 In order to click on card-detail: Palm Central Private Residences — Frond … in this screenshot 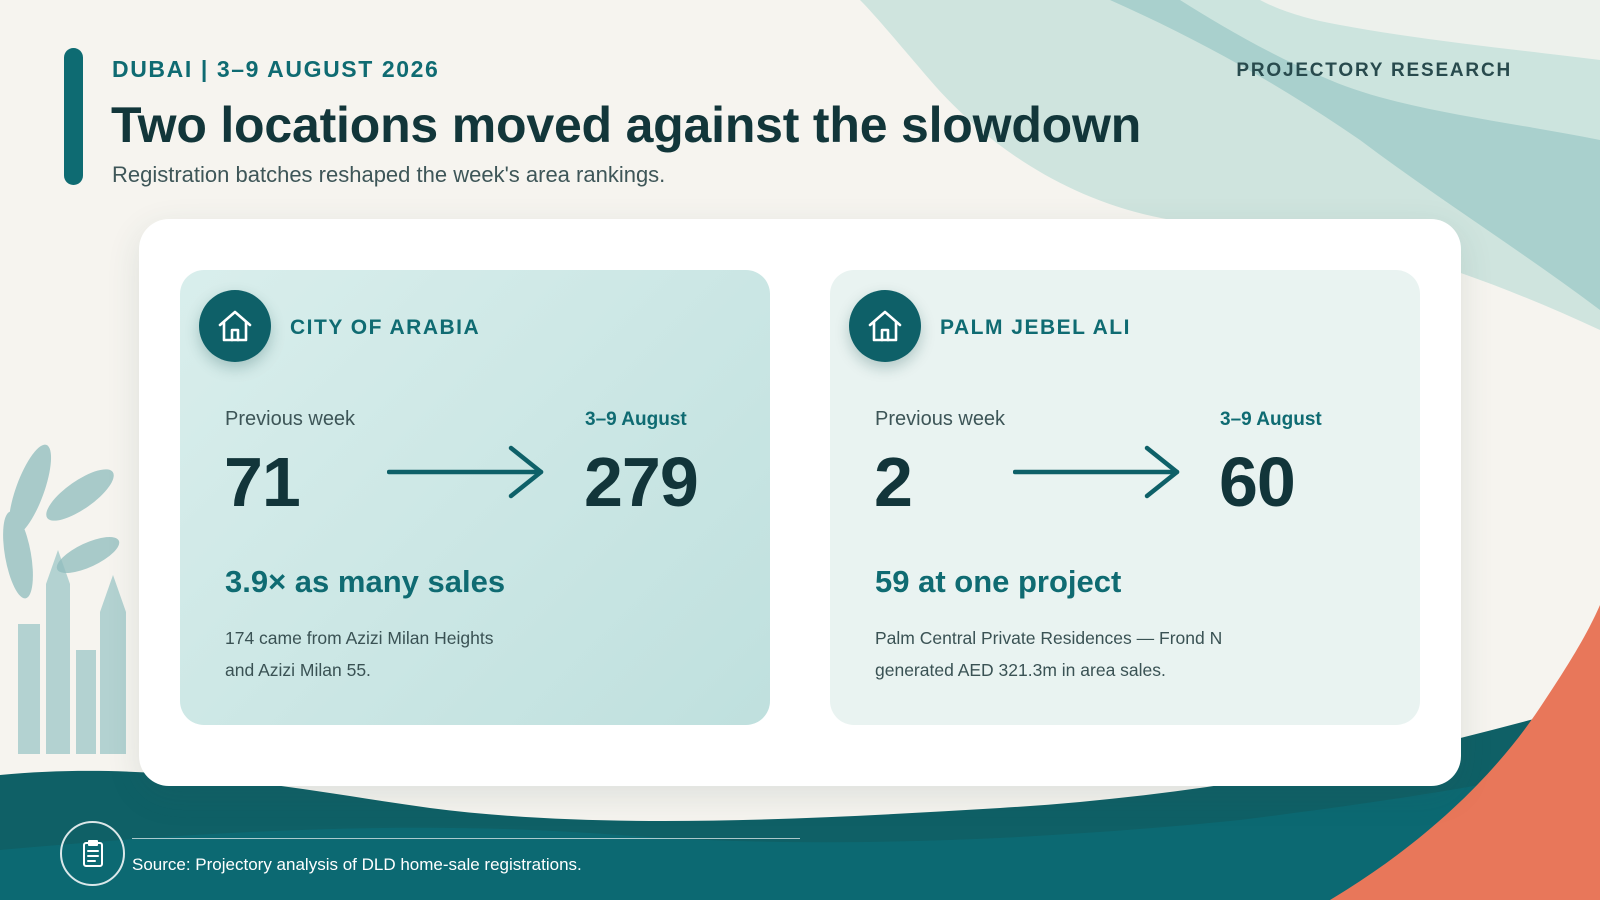, I will do `click(1085, 654)`.